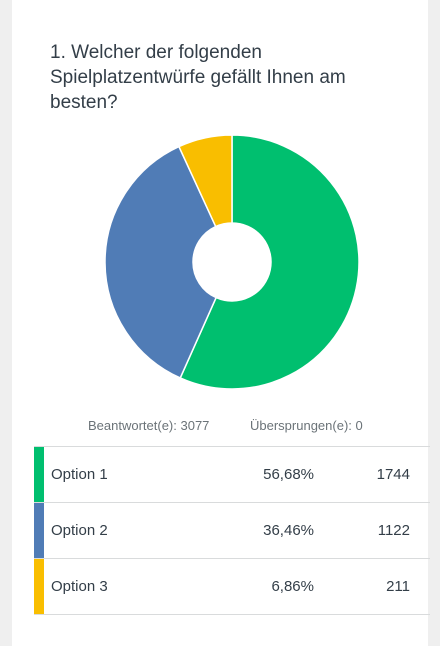 This screenshot has width=440, height=646. Describe the element at coordinates (79, 474) in the screenshot. I see `option-label: Option 1` at that location.